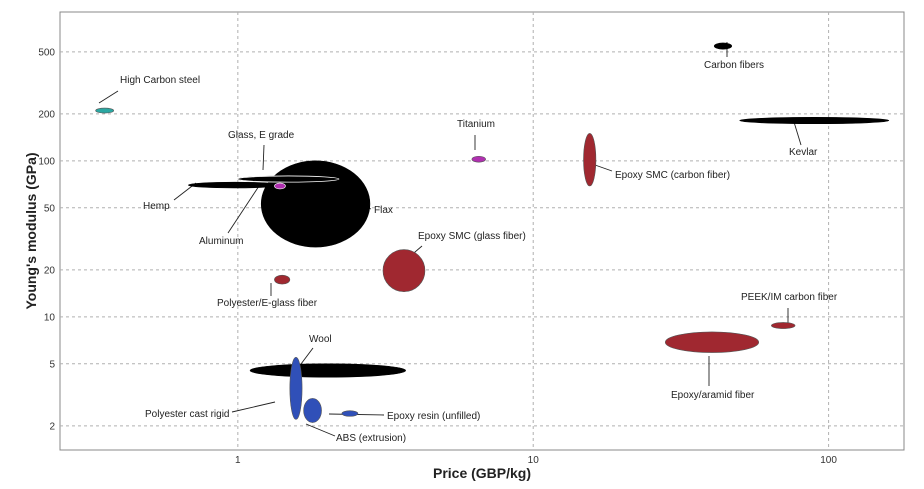 This screenshot has width=924, height=489. I want to click on material-label-titanium: Titanium, so click(476, 124).